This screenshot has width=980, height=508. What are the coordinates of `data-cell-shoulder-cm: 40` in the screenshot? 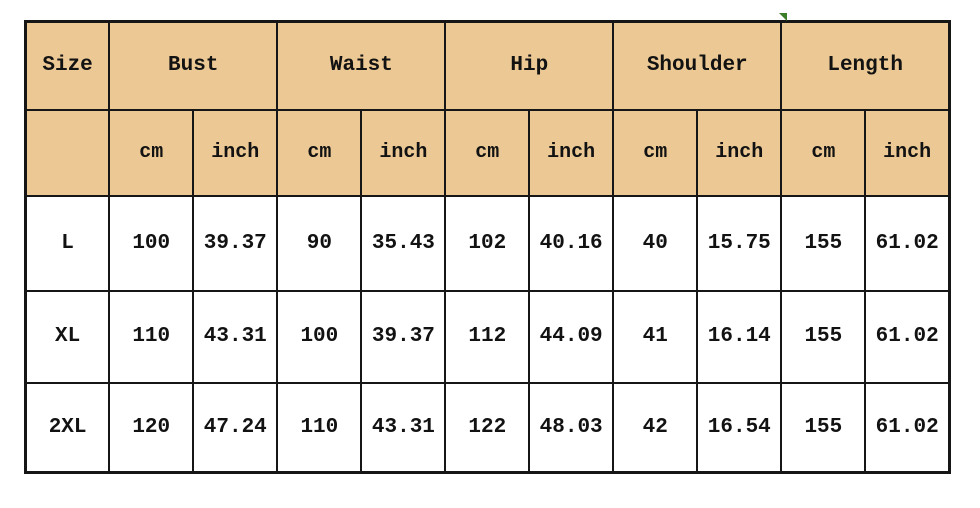 It's located at (655, 243).